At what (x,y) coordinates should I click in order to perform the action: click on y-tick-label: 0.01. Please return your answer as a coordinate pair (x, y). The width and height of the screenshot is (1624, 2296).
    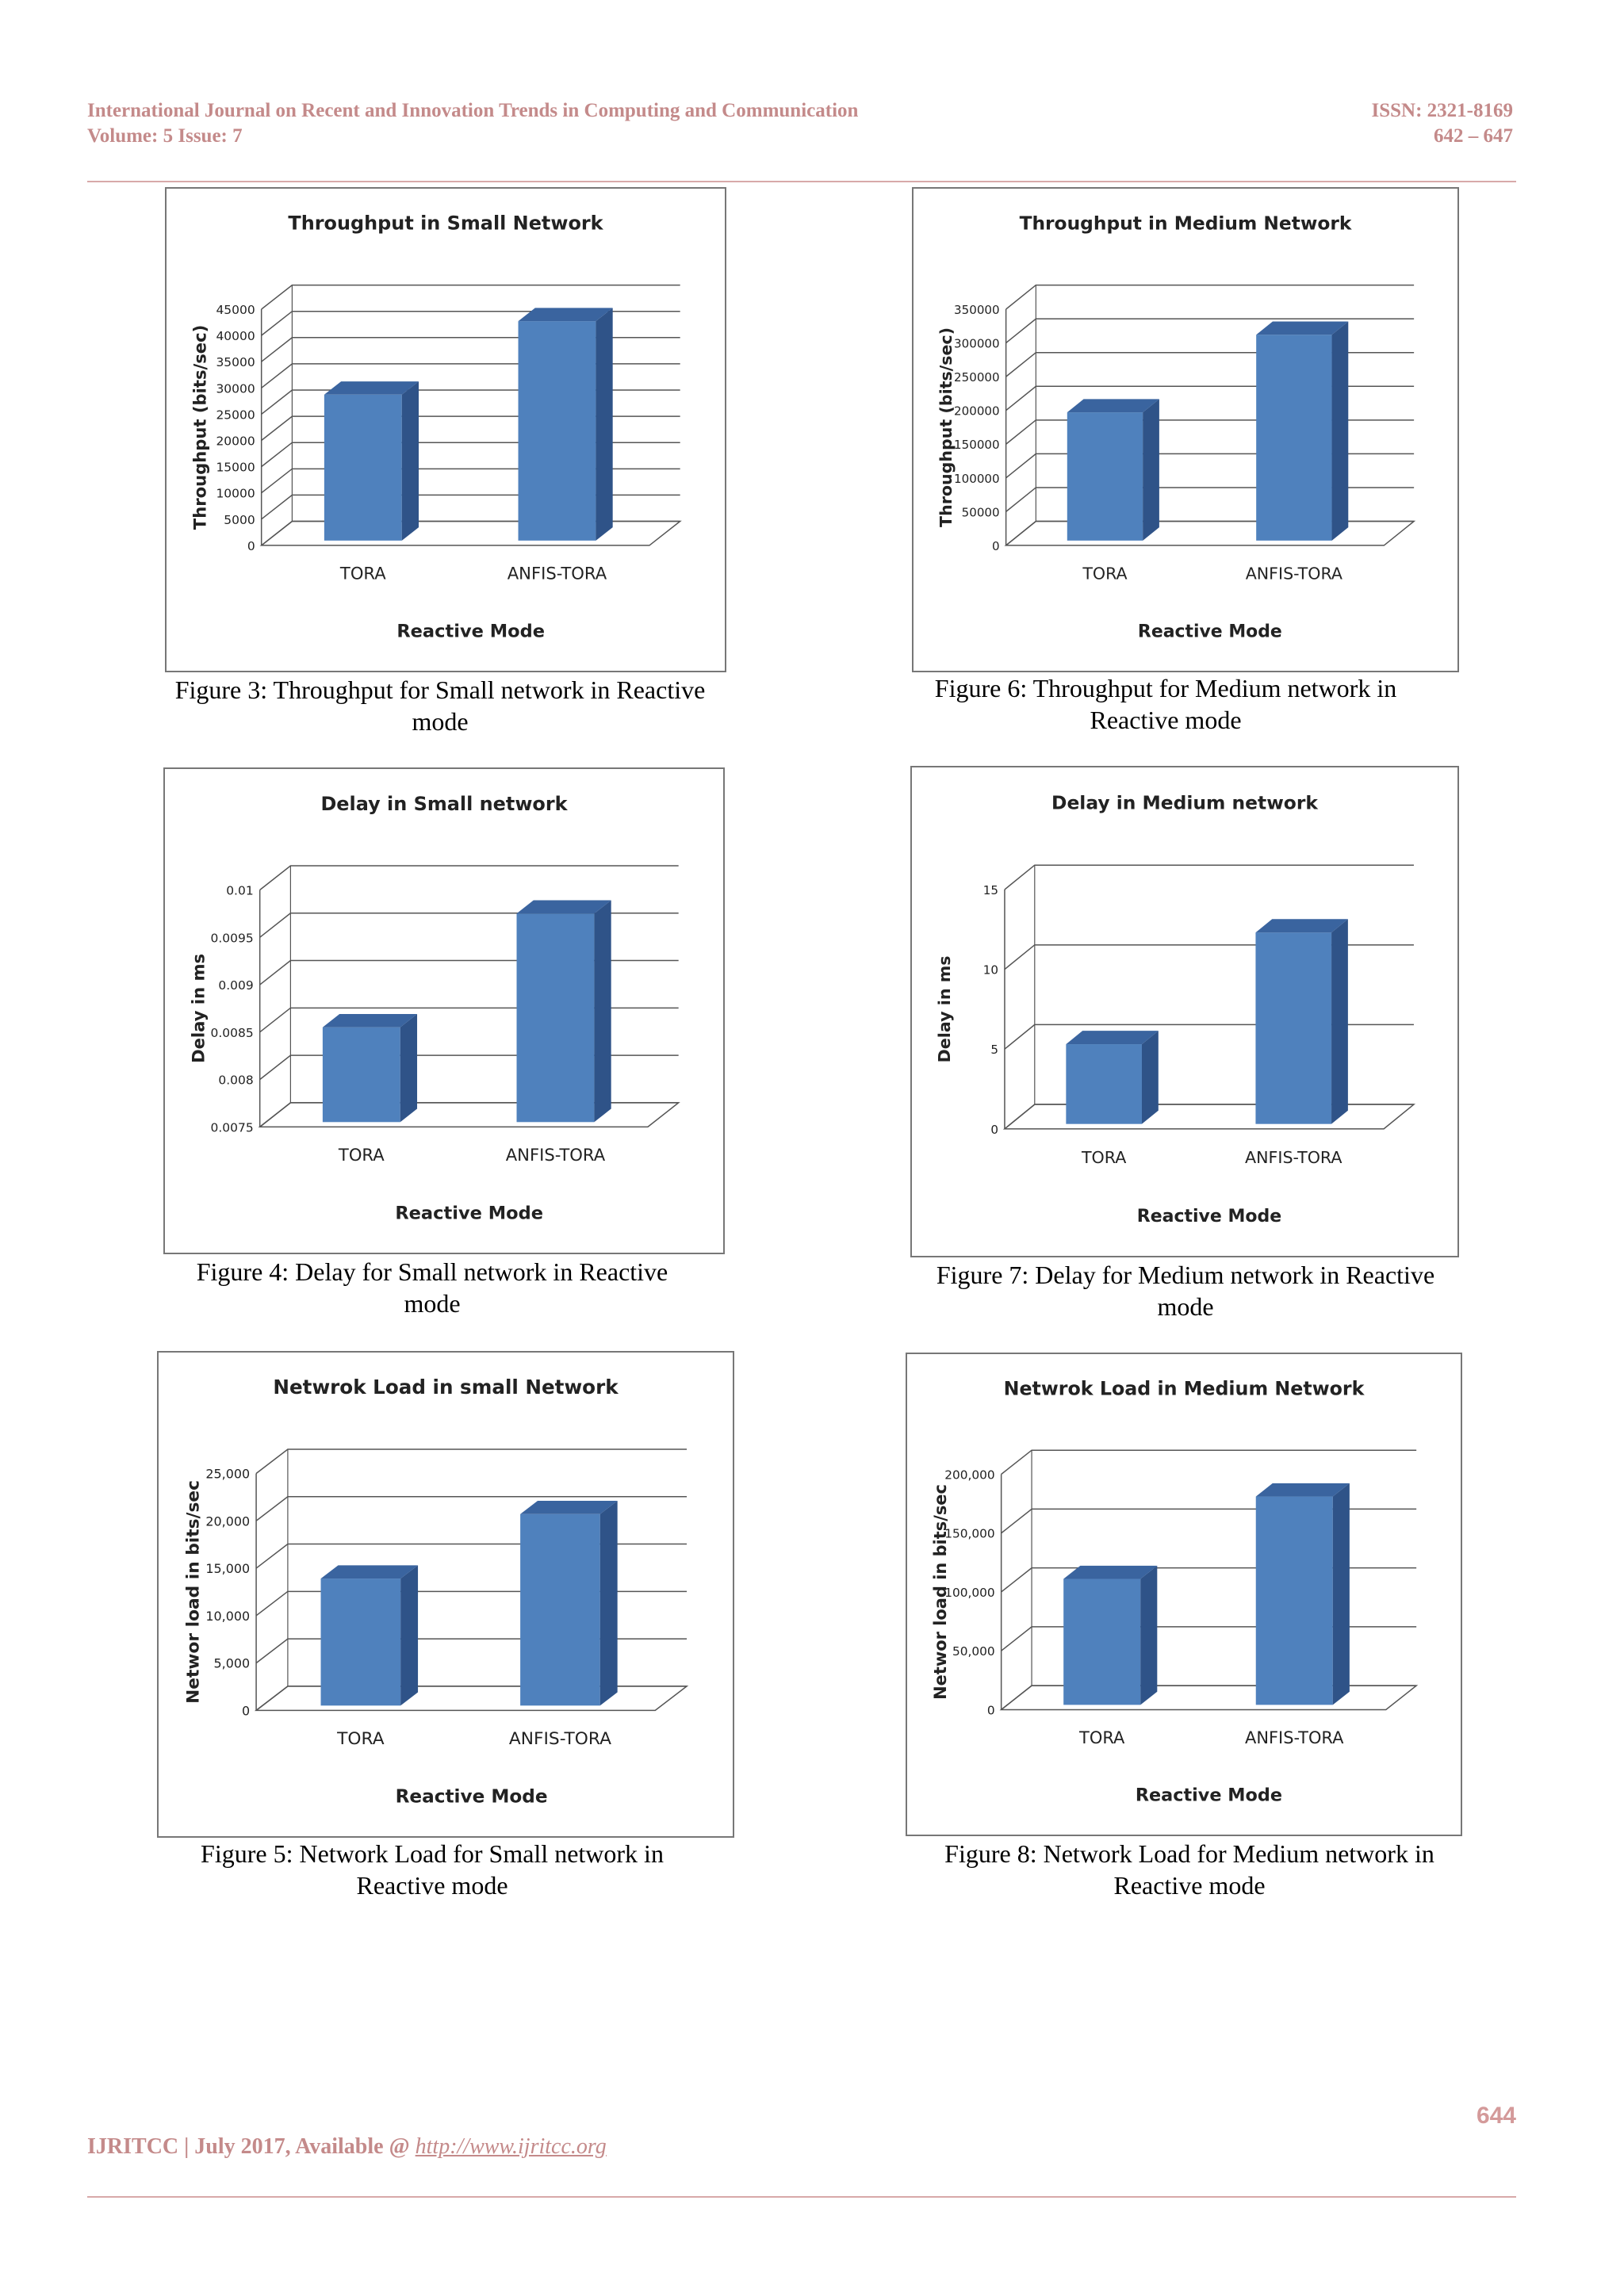
    Looking at the image, I should click on (239, 891).